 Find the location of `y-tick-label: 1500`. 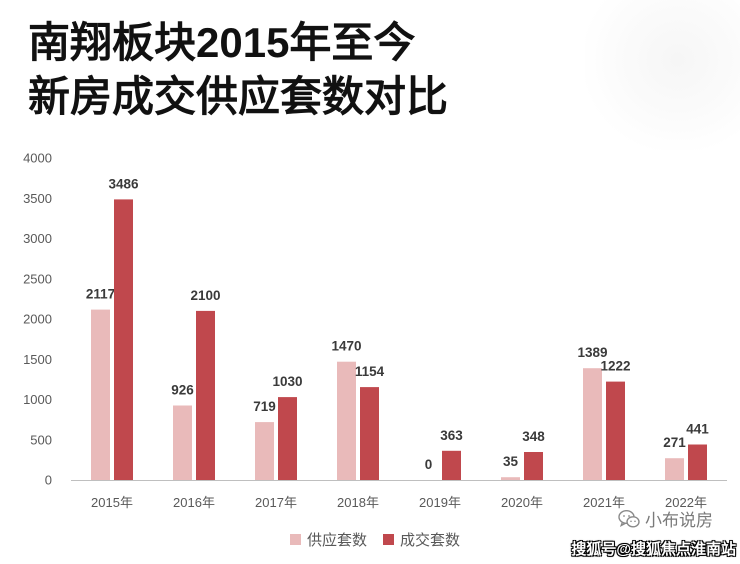

y-tick-label: 1500 is located at coordinates (37, 359).